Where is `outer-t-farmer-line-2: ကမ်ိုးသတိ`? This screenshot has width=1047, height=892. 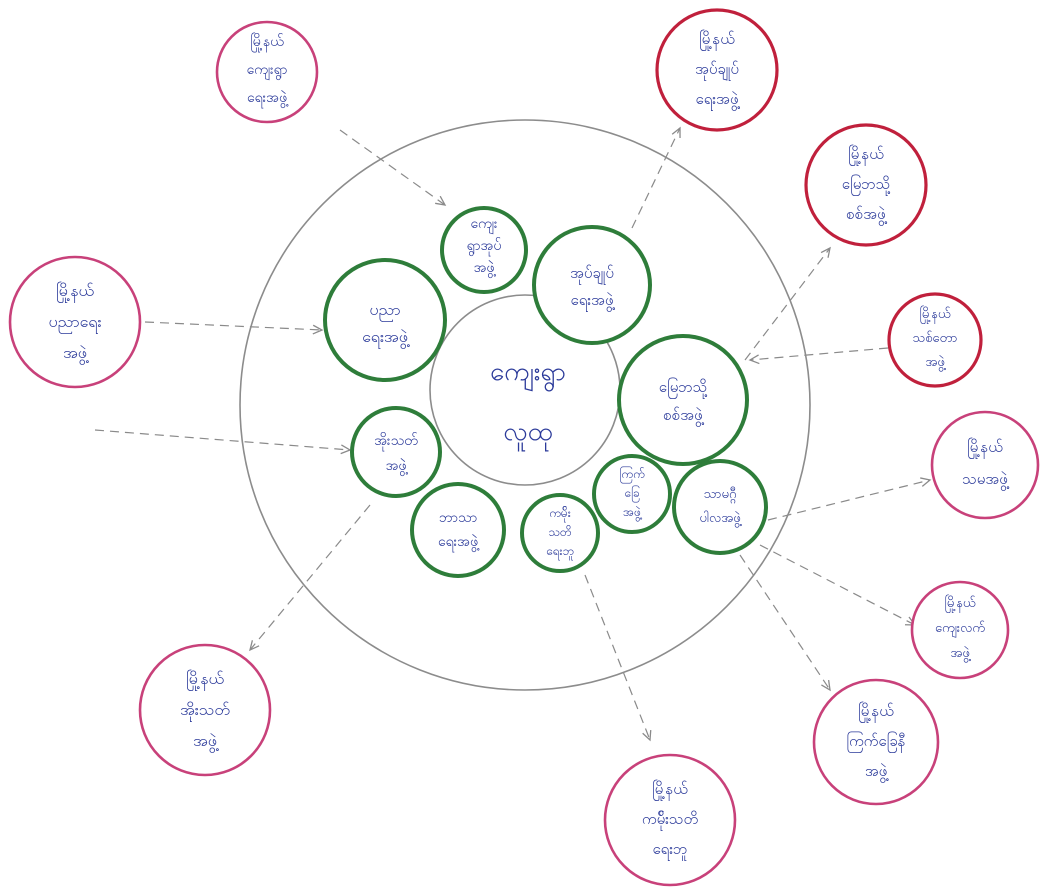
outer-t-farmer-line-2: ကမ်ိုးသတိ is located at coordinates (670, 820).